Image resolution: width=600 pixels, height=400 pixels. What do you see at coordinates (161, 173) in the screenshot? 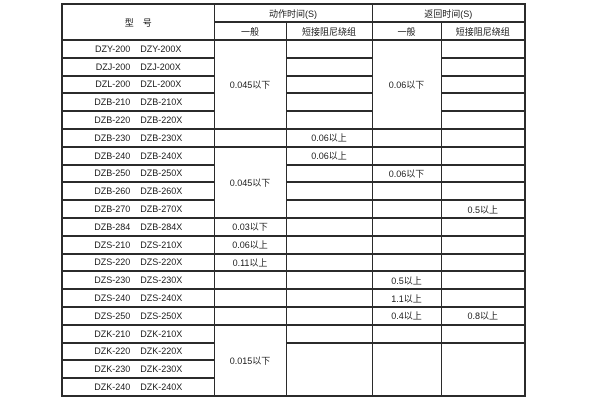
I see `model-name: DZB-250X` at bounding box center [161, 173].